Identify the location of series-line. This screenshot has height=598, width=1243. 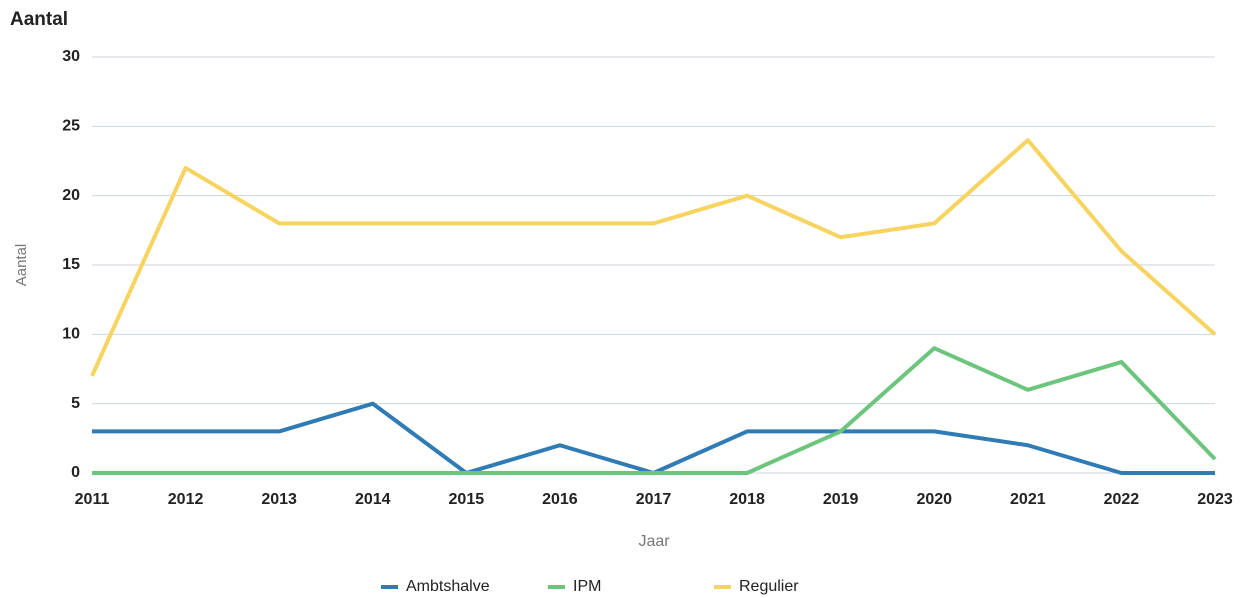
(653, 438).